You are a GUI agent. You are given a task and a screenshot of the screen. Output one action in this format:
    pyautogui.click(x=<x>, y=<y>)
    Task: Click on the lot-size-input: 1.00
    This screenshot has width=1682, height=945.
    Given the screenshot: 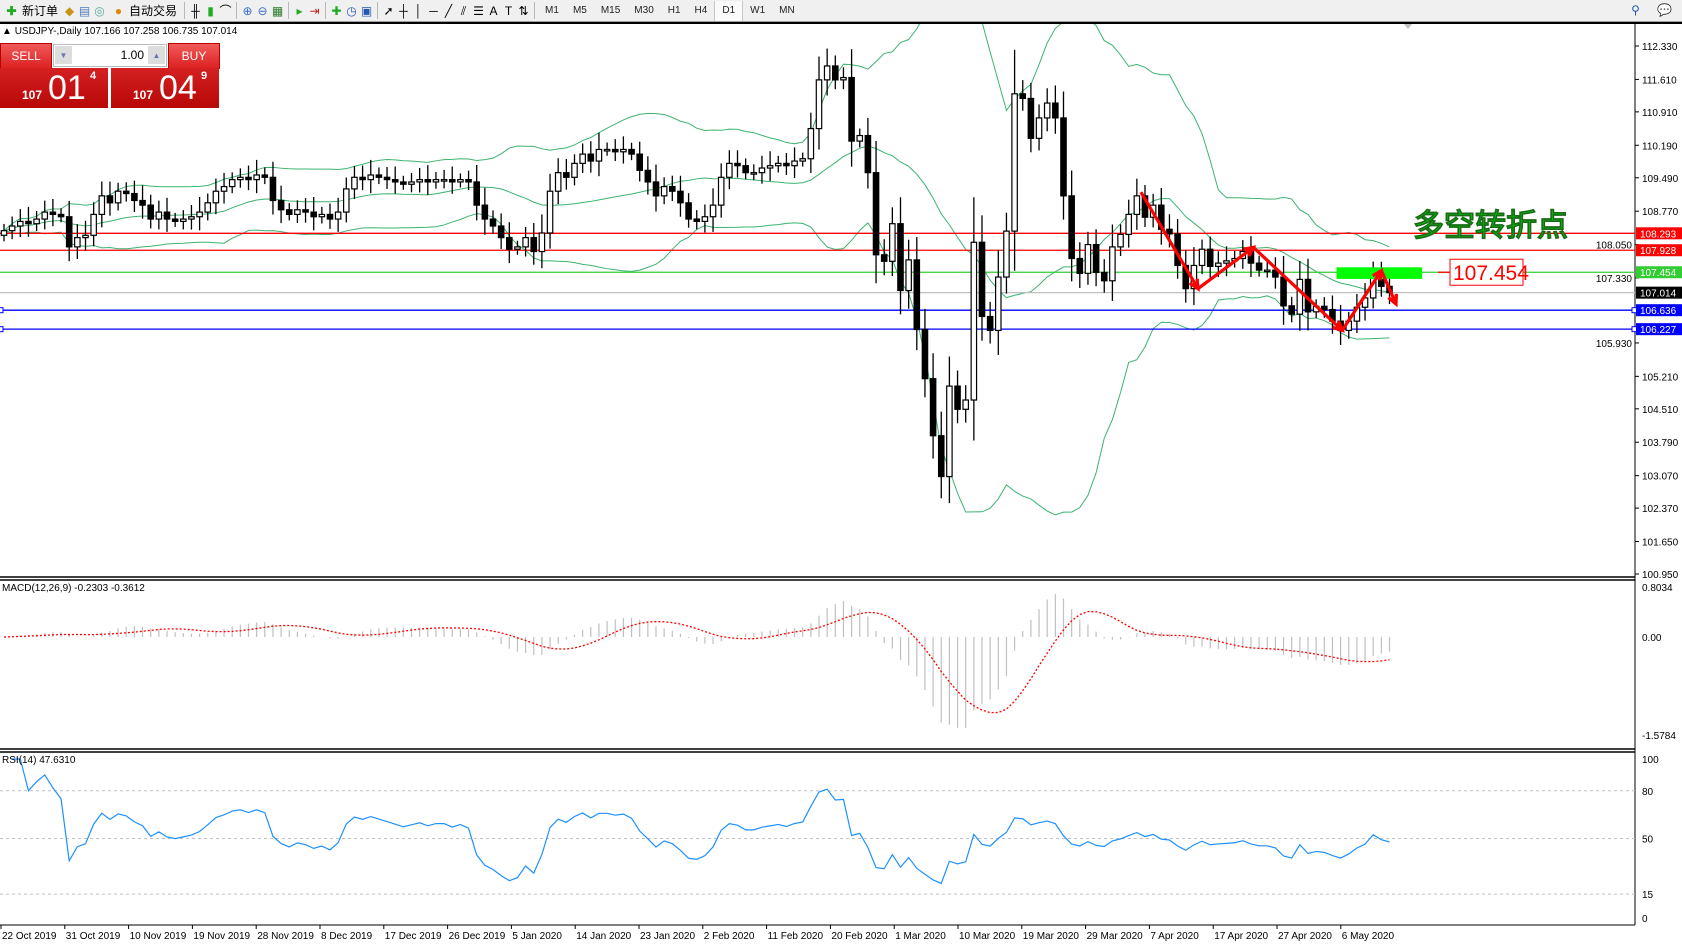 What is the action you would take?
    pyautogui.click(x=132, y=55)
    